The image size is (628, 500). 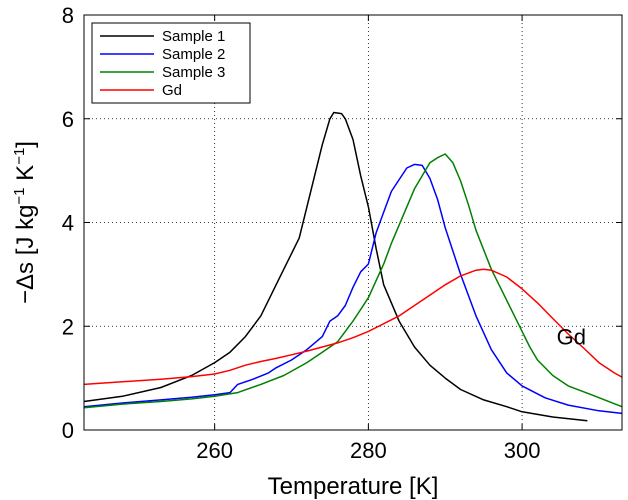 What do you see at coordinates (68, 326) in the screenshot?
I see `y-tick-label: 2` at bounding box center [68, 326].